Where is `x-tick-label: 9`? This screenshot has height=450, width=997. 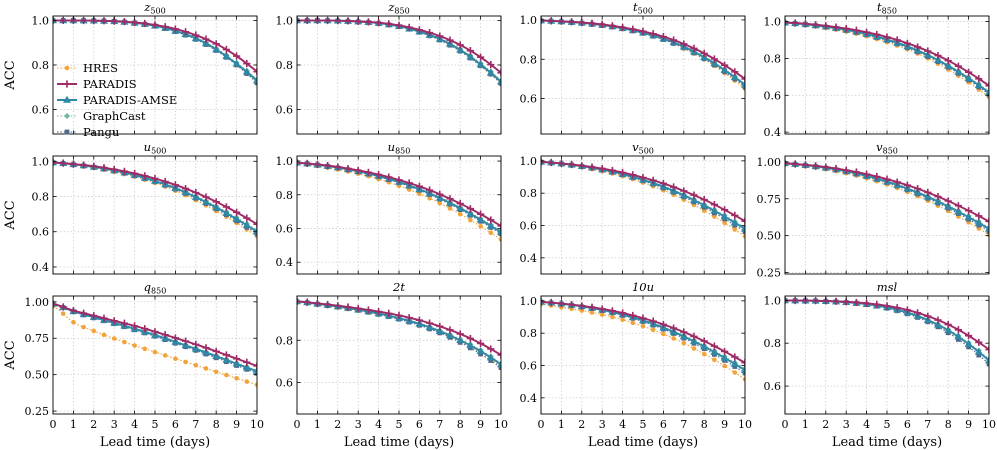
x-tick-label: 9 is located at coordinates (968, 424).